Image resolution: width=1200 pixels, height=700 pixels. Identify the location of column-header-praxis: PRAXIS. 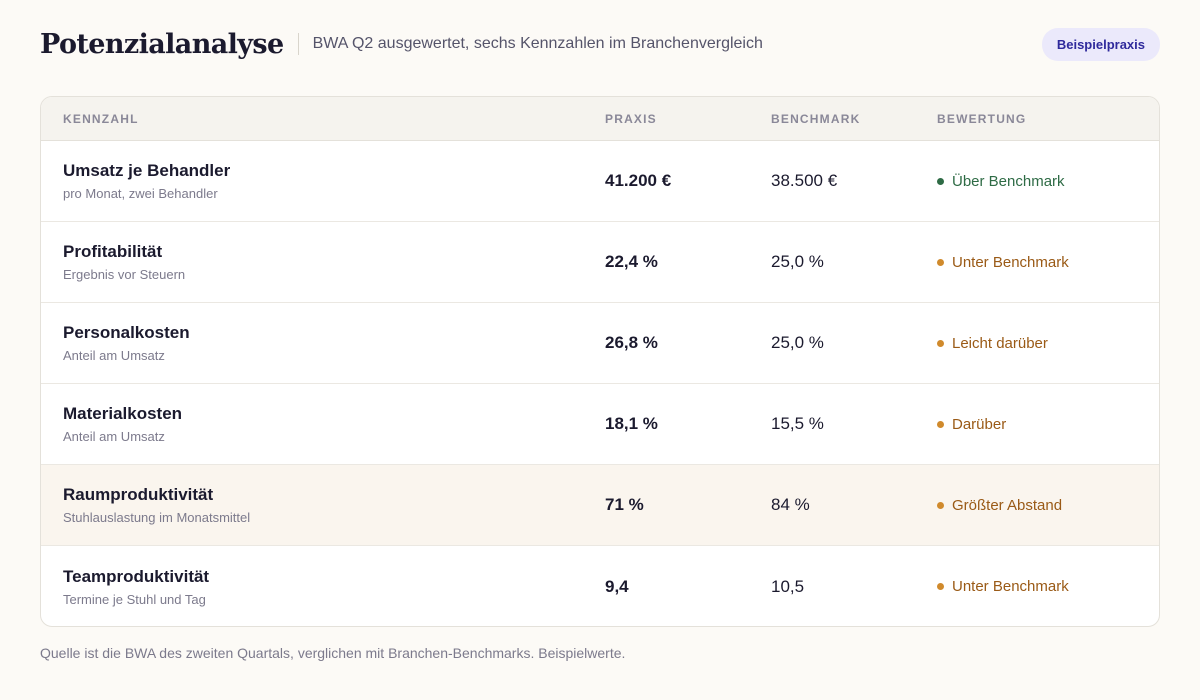
(631, 118).